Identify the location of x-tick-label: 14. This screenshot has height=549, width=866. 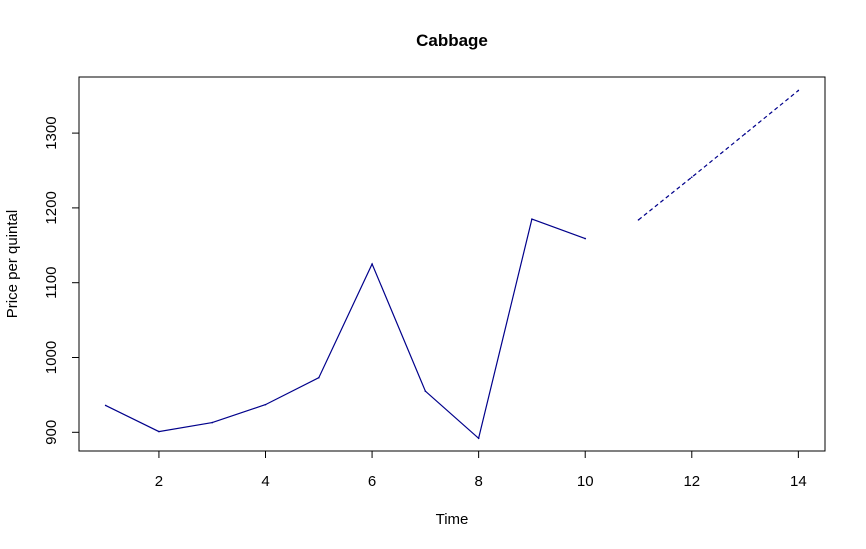
(798, 481).